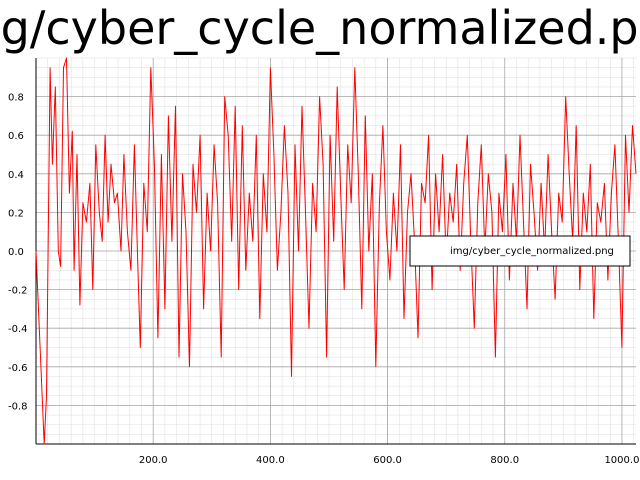 This screenshot has width=640, height=480. I want to click on y-tick-label: 0.2, so click(16, 213).